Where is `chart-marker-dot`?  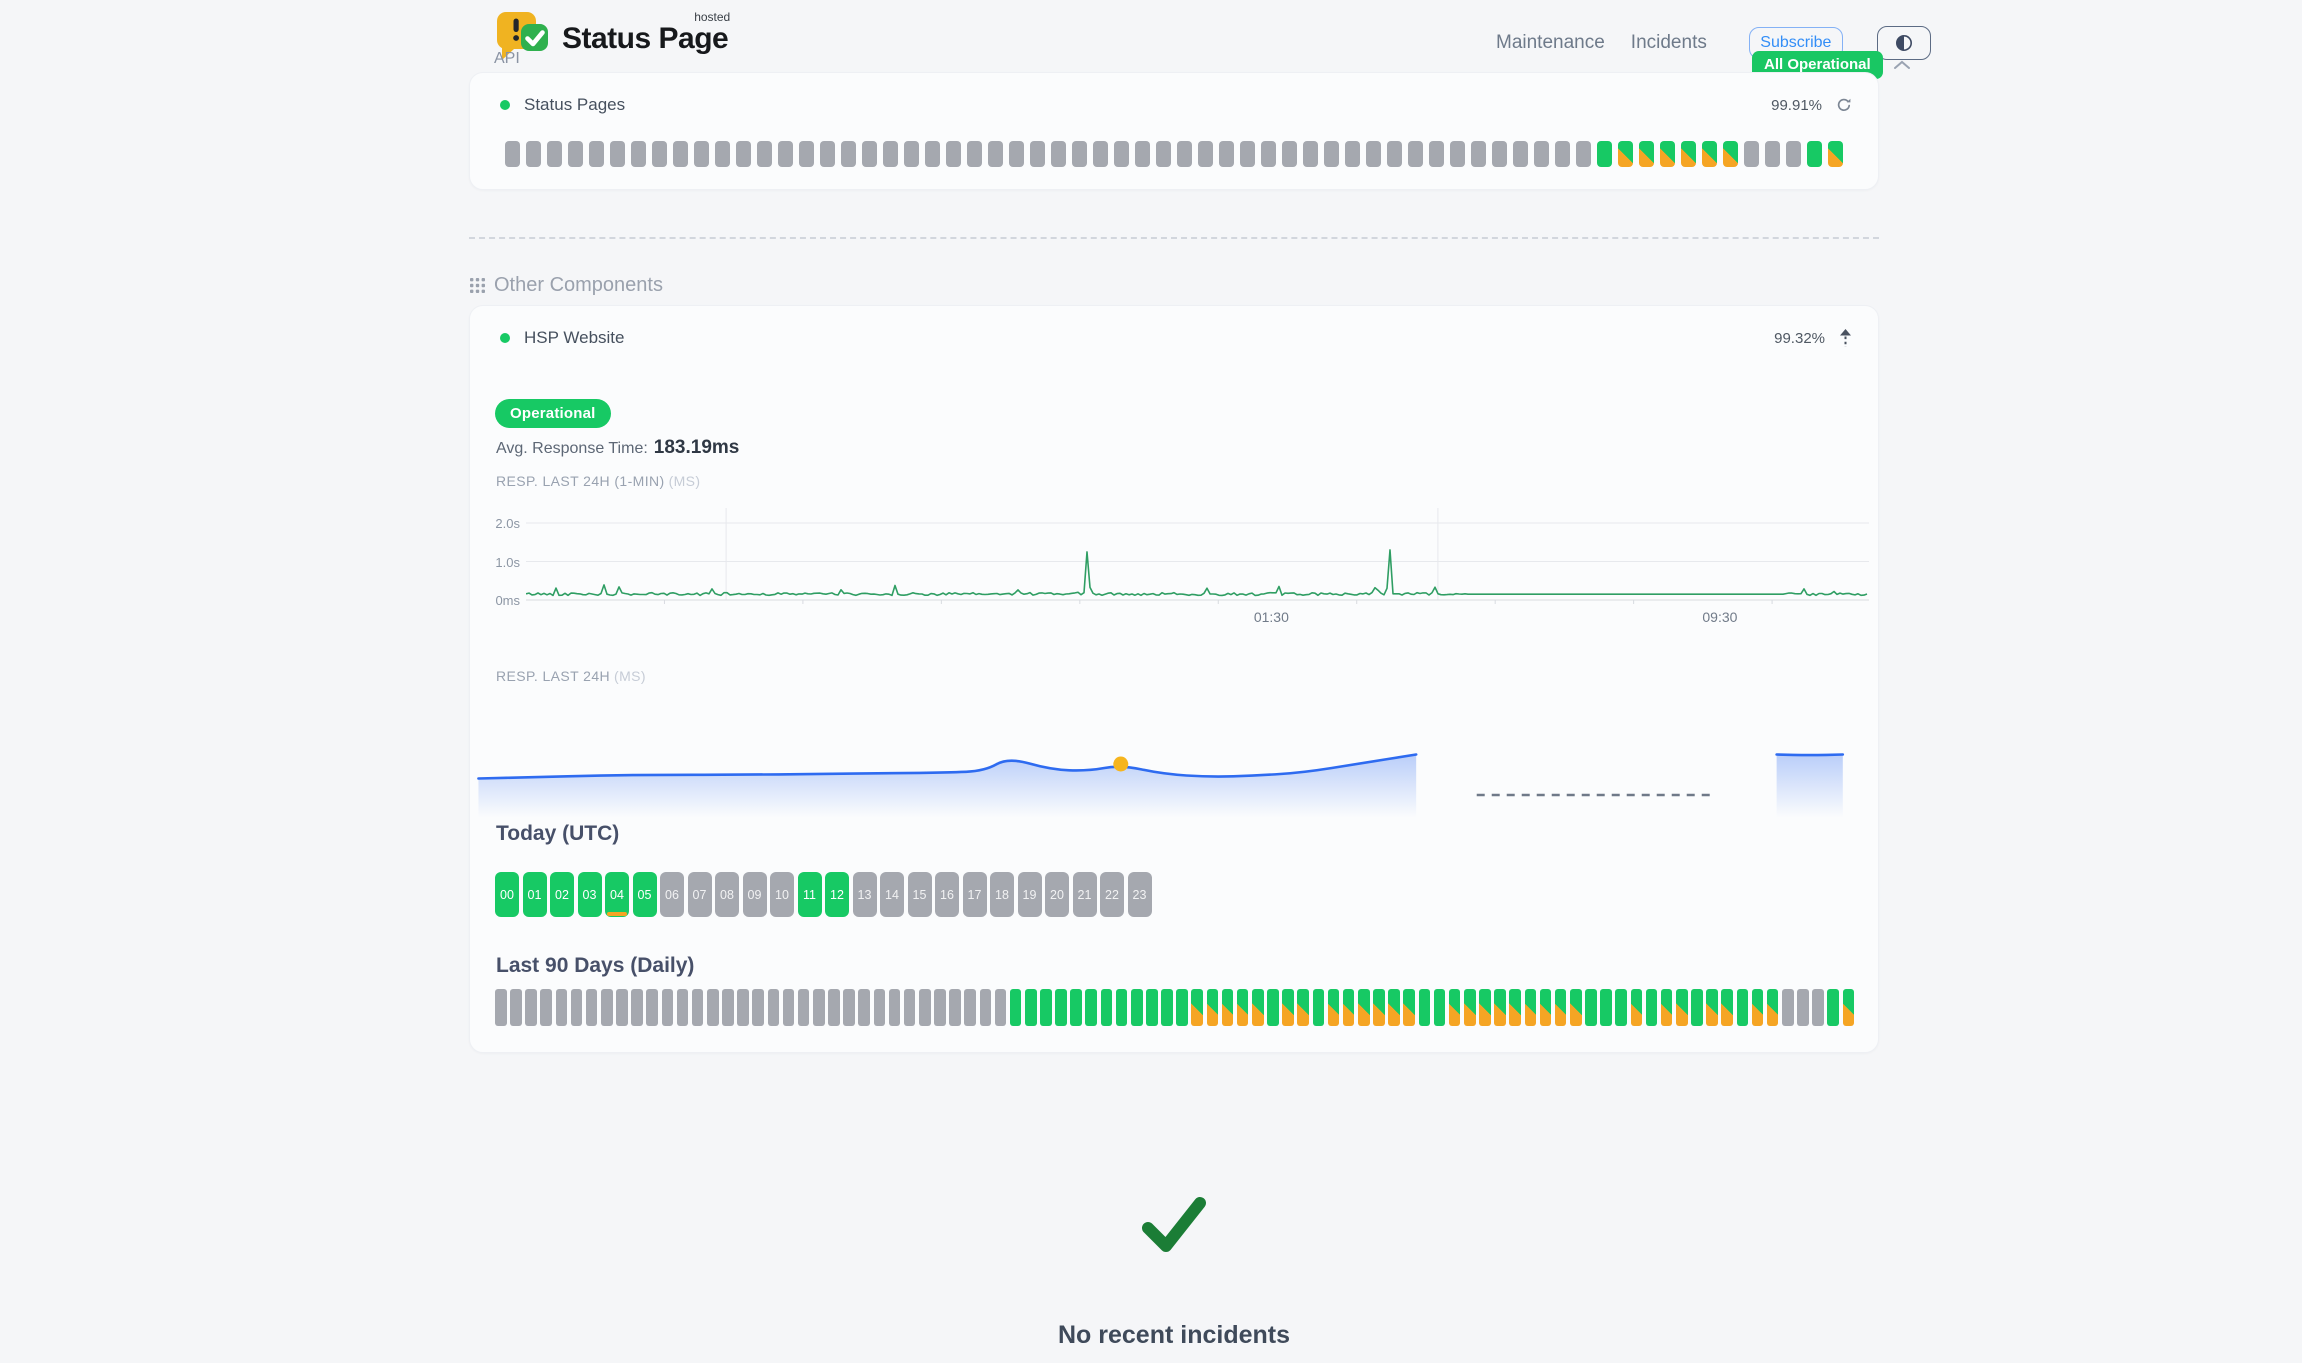 chart-marker-dot is located at coordinates (1121, 764).